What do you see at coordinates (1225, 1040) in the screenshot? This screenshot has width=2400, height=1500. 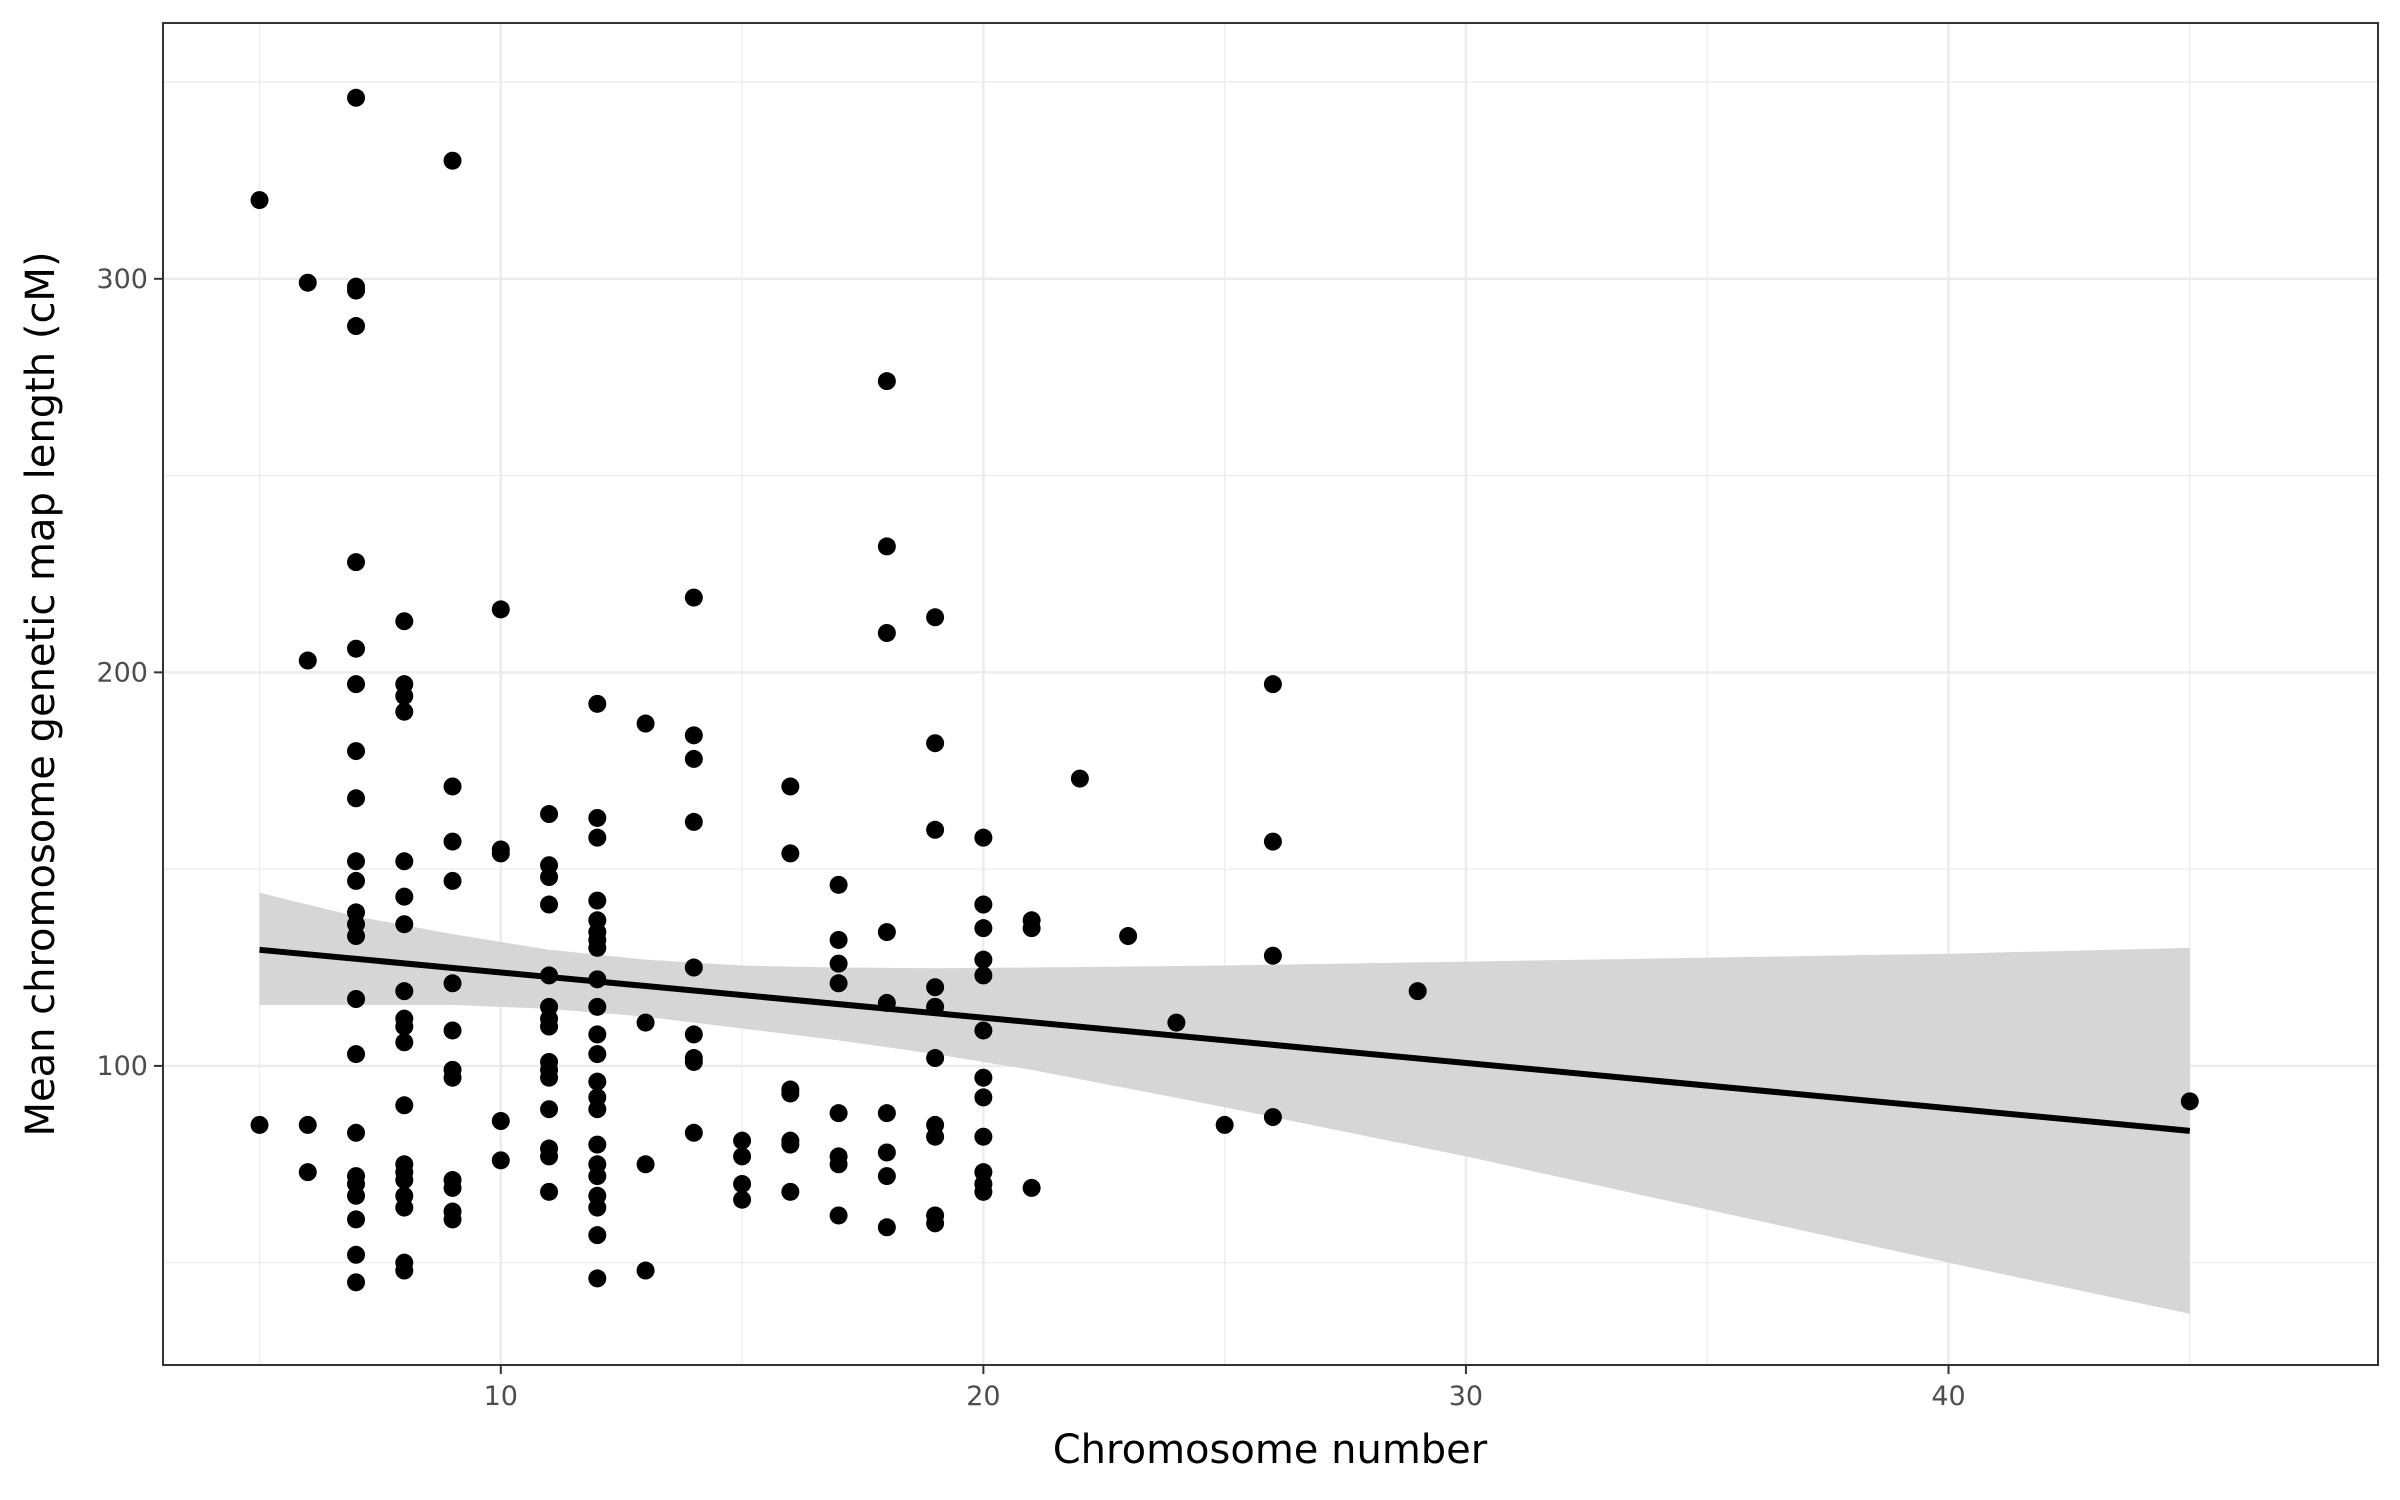 I see `regression-line` at bounding box center [1225, 1040].